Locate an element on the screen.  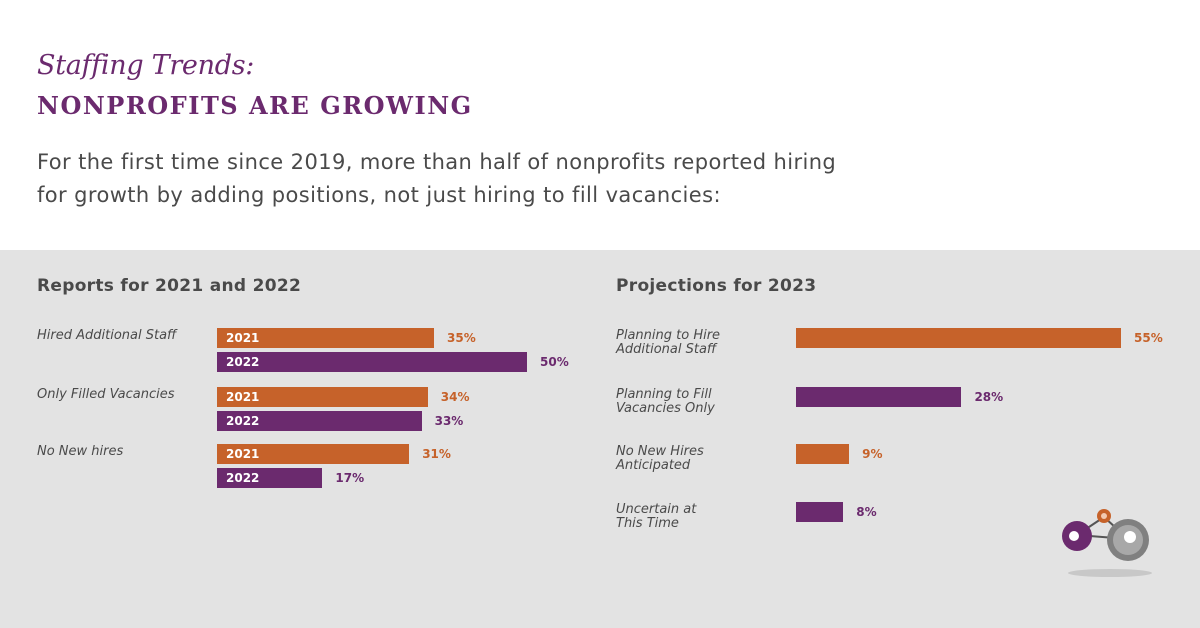
value-label: 33% is located at coordinates (449, 421).